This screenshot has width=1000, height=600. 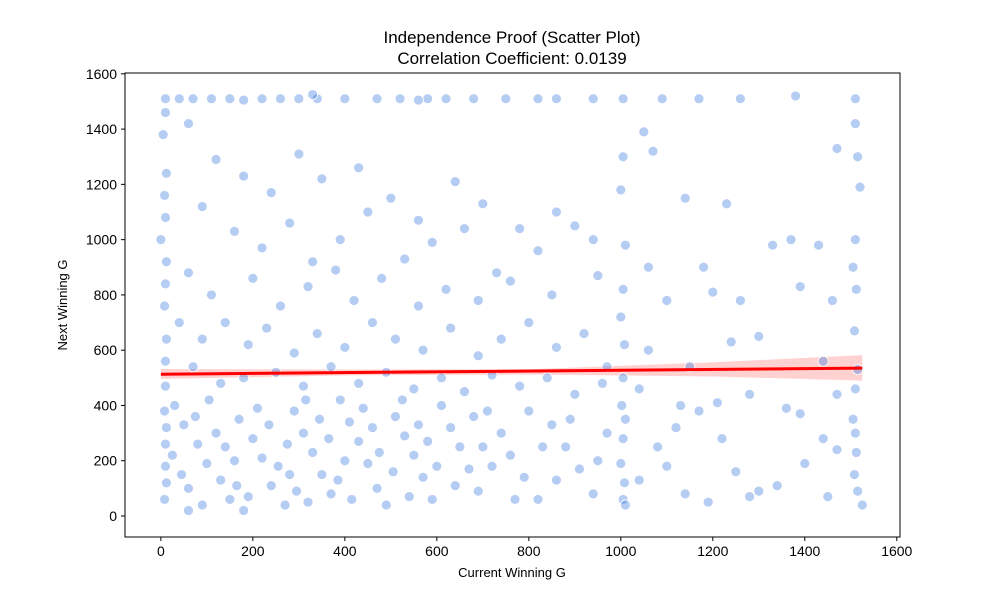 What do you see at coordinates (105, 129) in the screenshot?
I see `y-tick: 1400` at bounding box center [105, 129].